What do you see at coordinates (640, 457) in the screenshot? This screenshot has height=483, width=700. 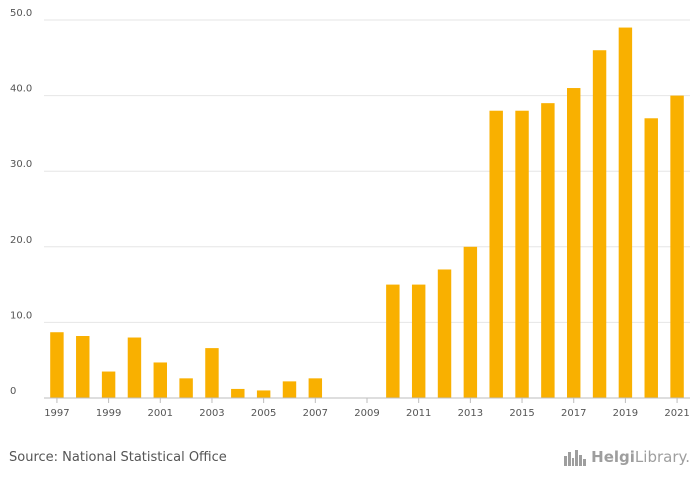 I see `logo-text: HelgiLibrary.` at bounding box center [640, 457].